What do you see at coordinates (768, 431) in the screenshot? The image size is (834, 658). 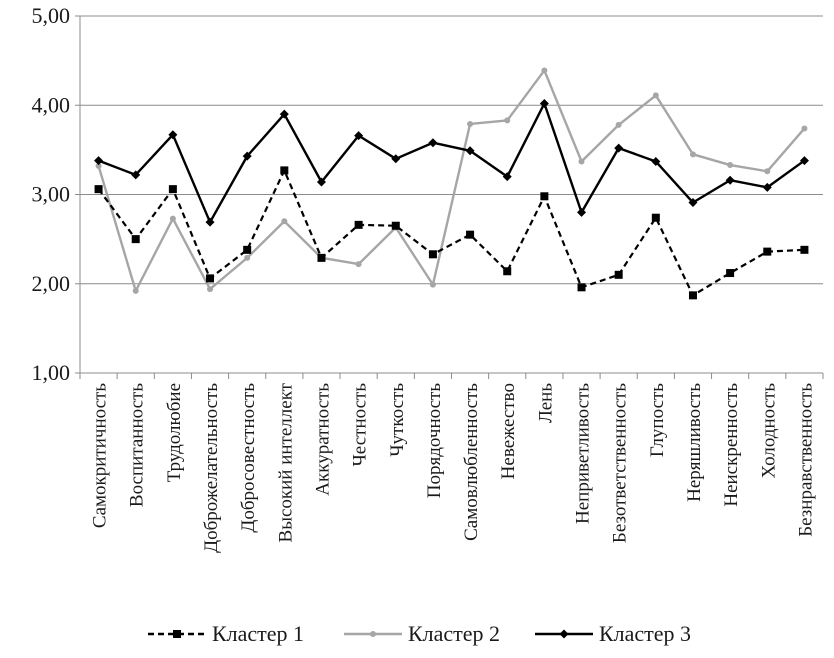 I see `x-tick-label: Холодность` at bounding box center [768, 431].